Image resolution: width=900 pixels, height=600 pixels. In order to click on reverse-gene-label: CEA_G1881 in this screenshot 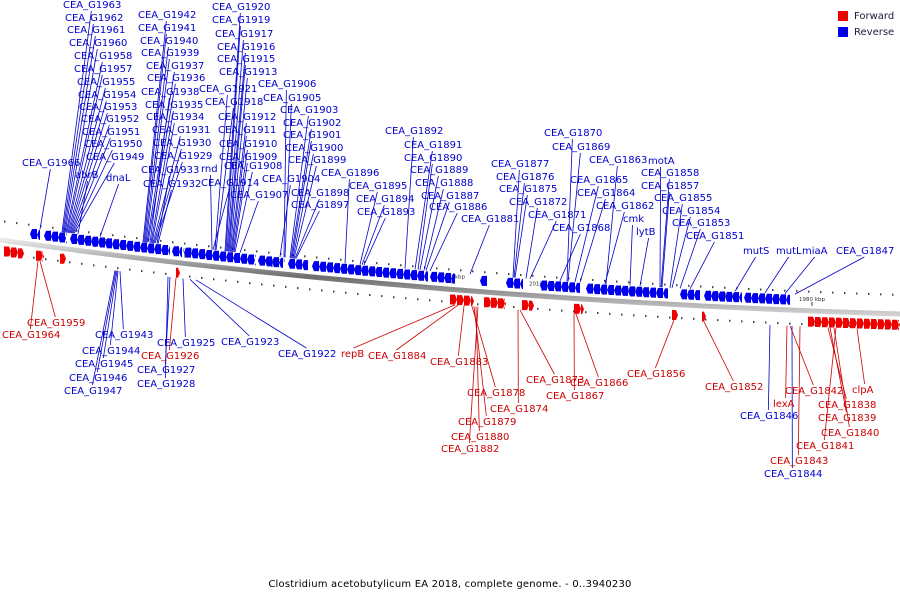, I will do `click(490, 219)`.